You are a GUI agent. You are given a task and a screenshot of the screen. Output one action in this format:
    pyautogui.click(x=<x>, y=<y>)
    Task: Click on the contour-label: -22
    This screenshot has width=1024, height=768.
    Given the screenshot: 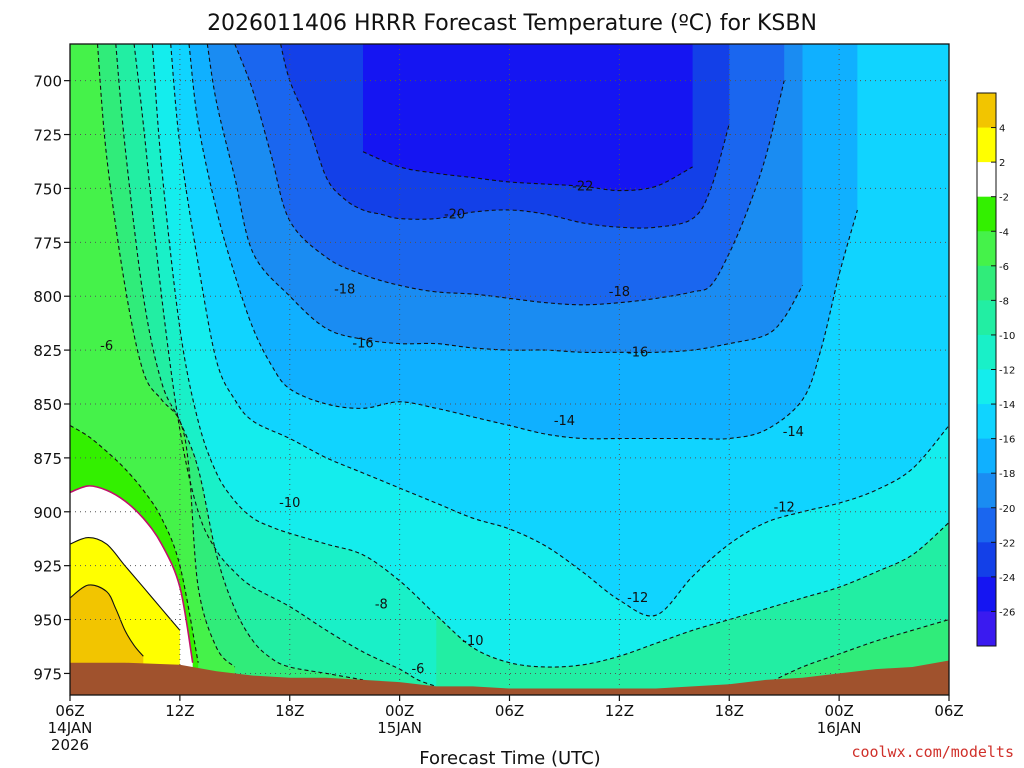 What is the action you would take?
    pyautogui.click(x=582, y=186)
    